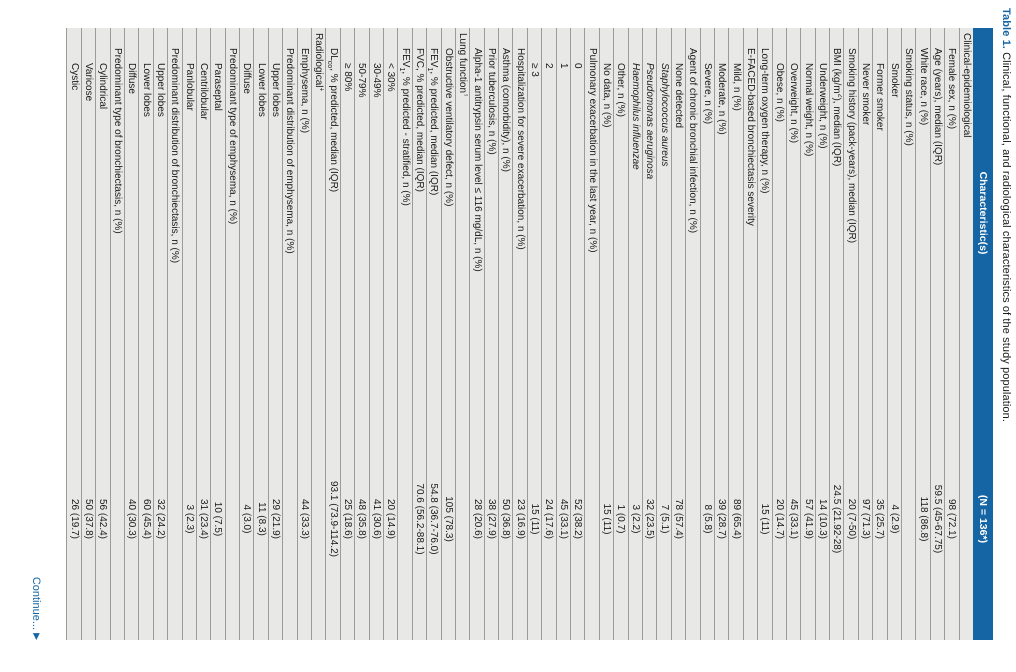 The width and height of the screenshot is (1016, 672). What do you see at coordinates (448, 127) in the screenshot?
I see `characteristic-cell: Obstructive ventilatory defect, n (%)` at bounding box center [448, 127].